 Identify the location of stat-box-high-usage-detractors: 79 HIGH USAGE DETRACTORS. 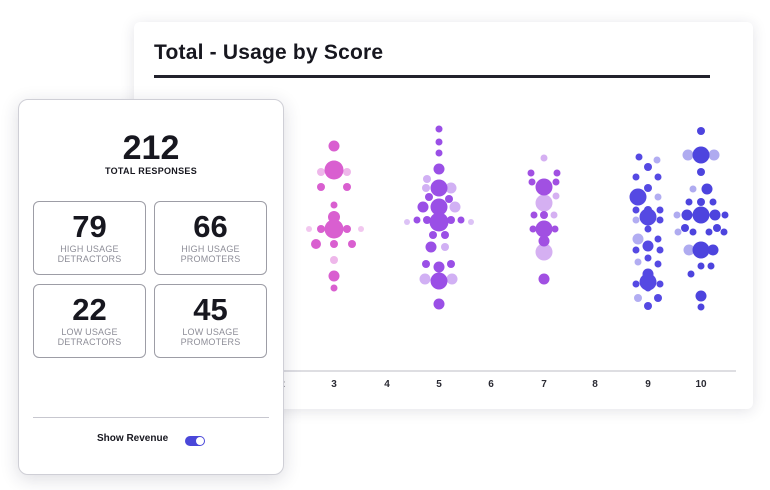
(89, 238).